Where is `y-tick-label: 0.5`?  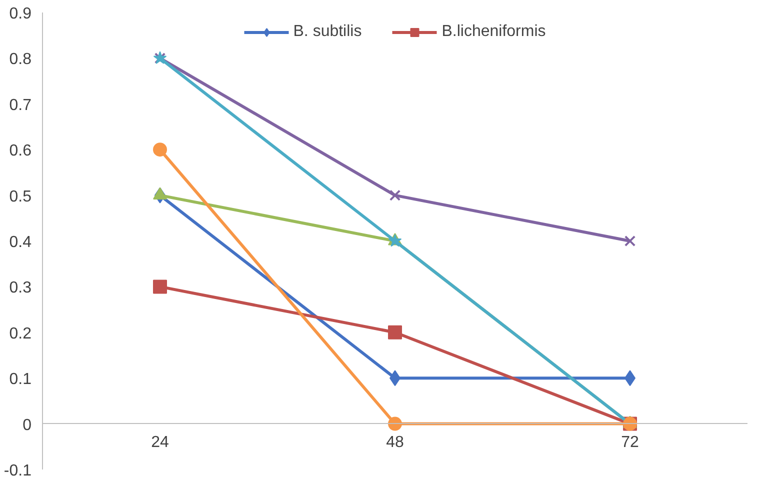
y-tick-label: 0.5 is located at coordinates (20, 197).